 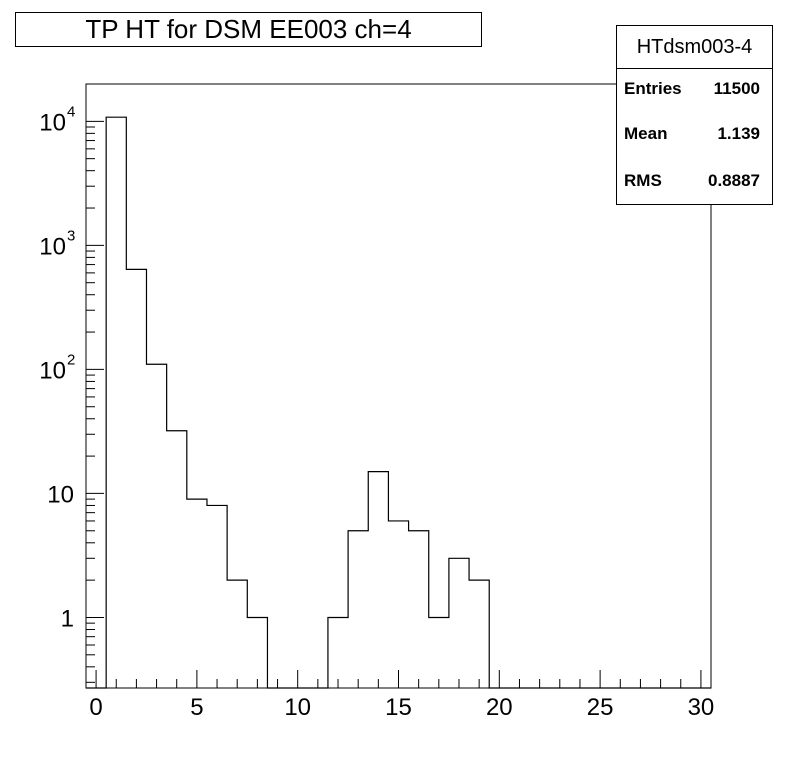 I want to click on y-tick-label: 10, so click(x=60, y=494).